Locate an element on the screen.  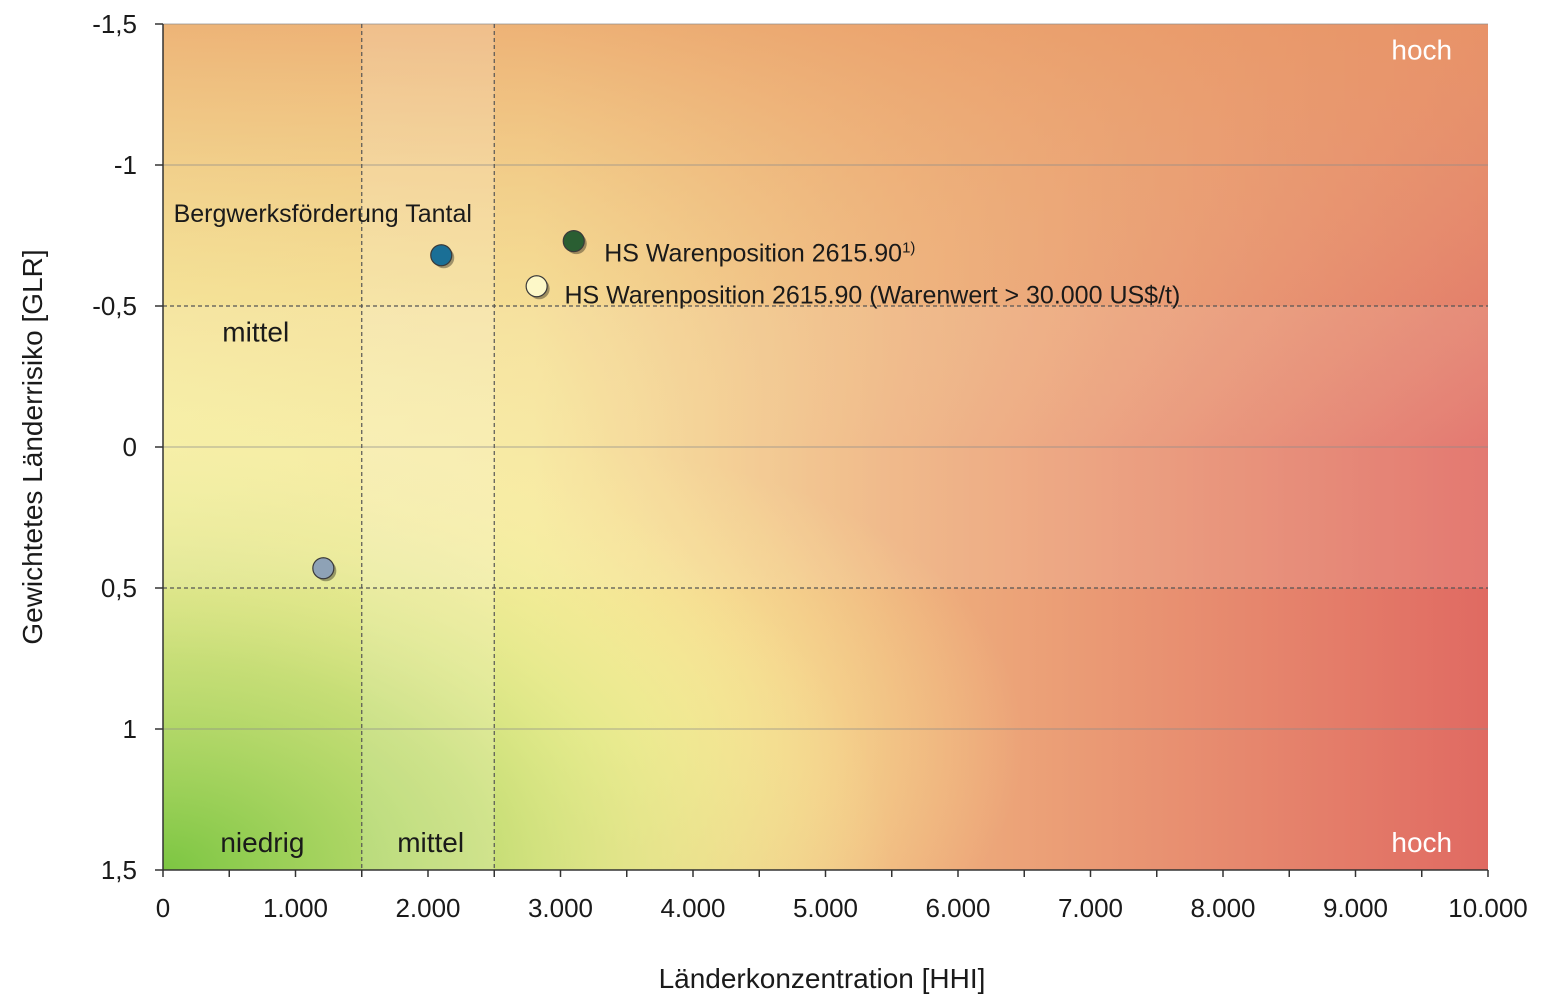
x-tick-label: 6.000 is located at coordinates (957, 908).